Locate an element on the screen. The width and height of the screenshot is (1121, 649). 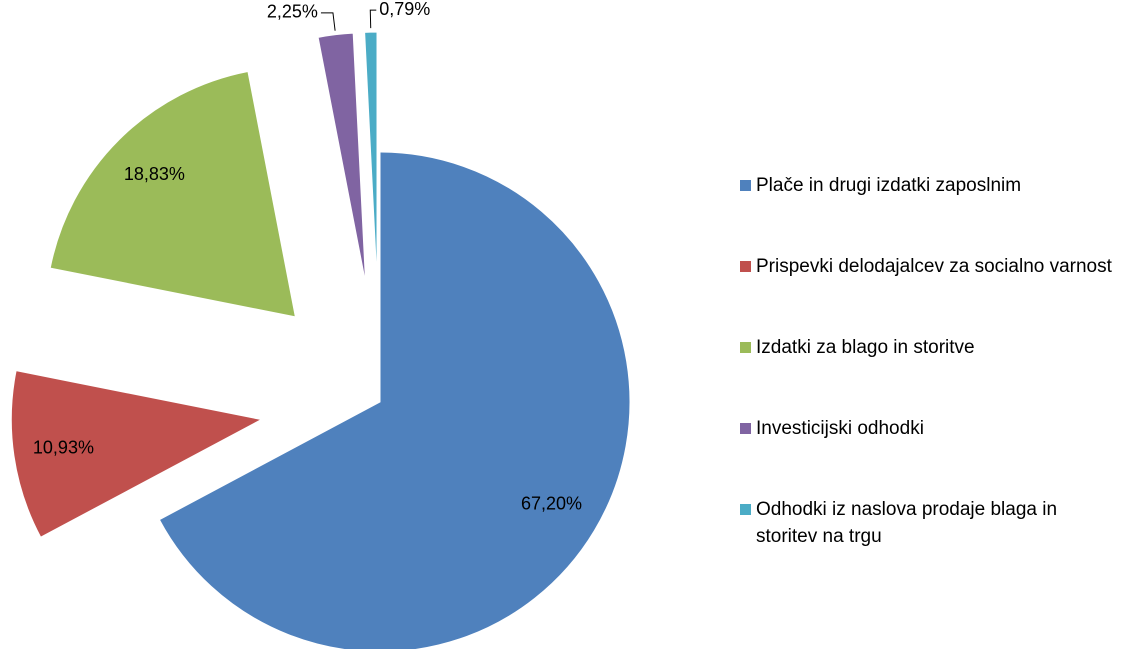
legend-entry: Plače in drugi izdatki zaposlnim is located at coordinates (927, 212).